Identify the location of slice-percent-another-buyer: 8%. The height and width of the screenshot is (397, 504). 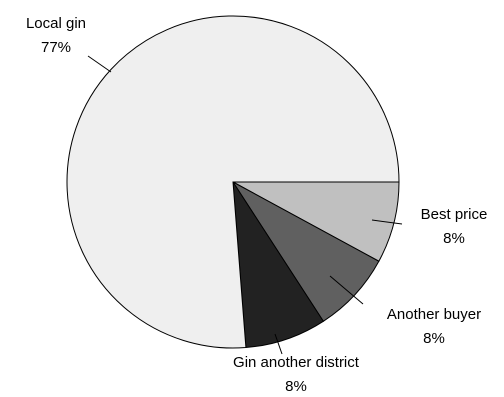
(434, 338).